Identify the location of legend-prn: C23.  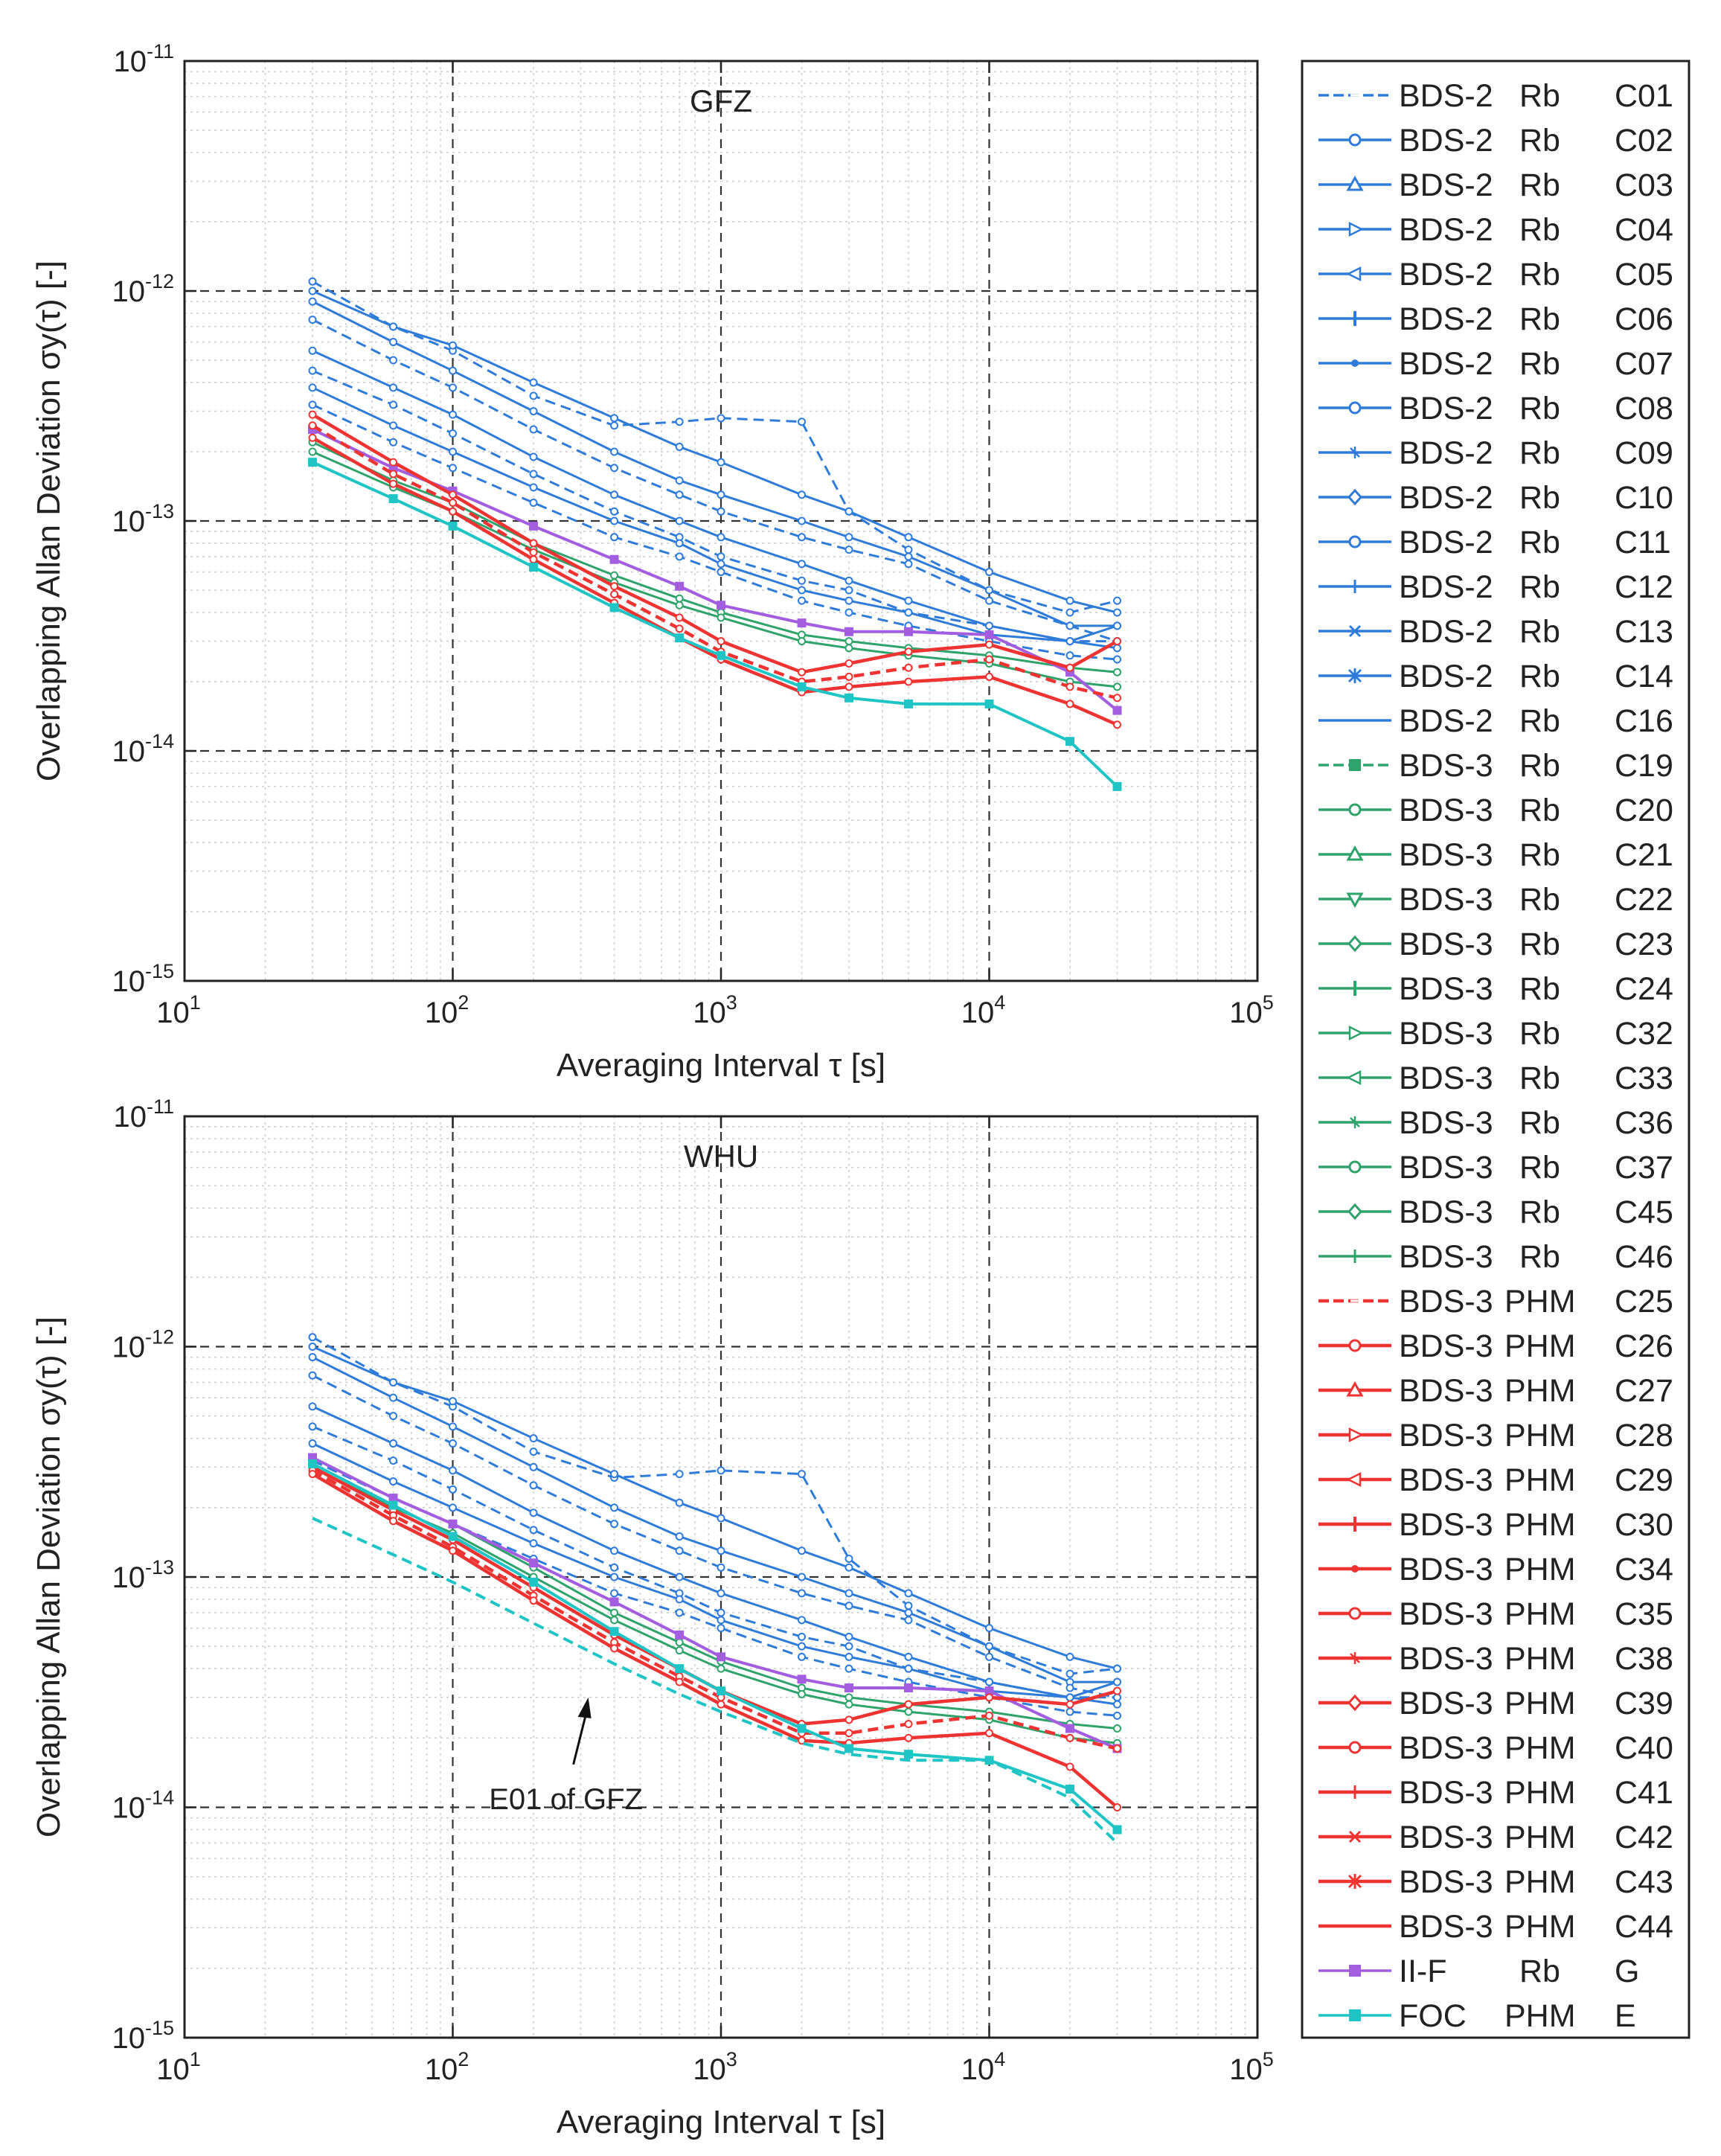
(1644, 944).